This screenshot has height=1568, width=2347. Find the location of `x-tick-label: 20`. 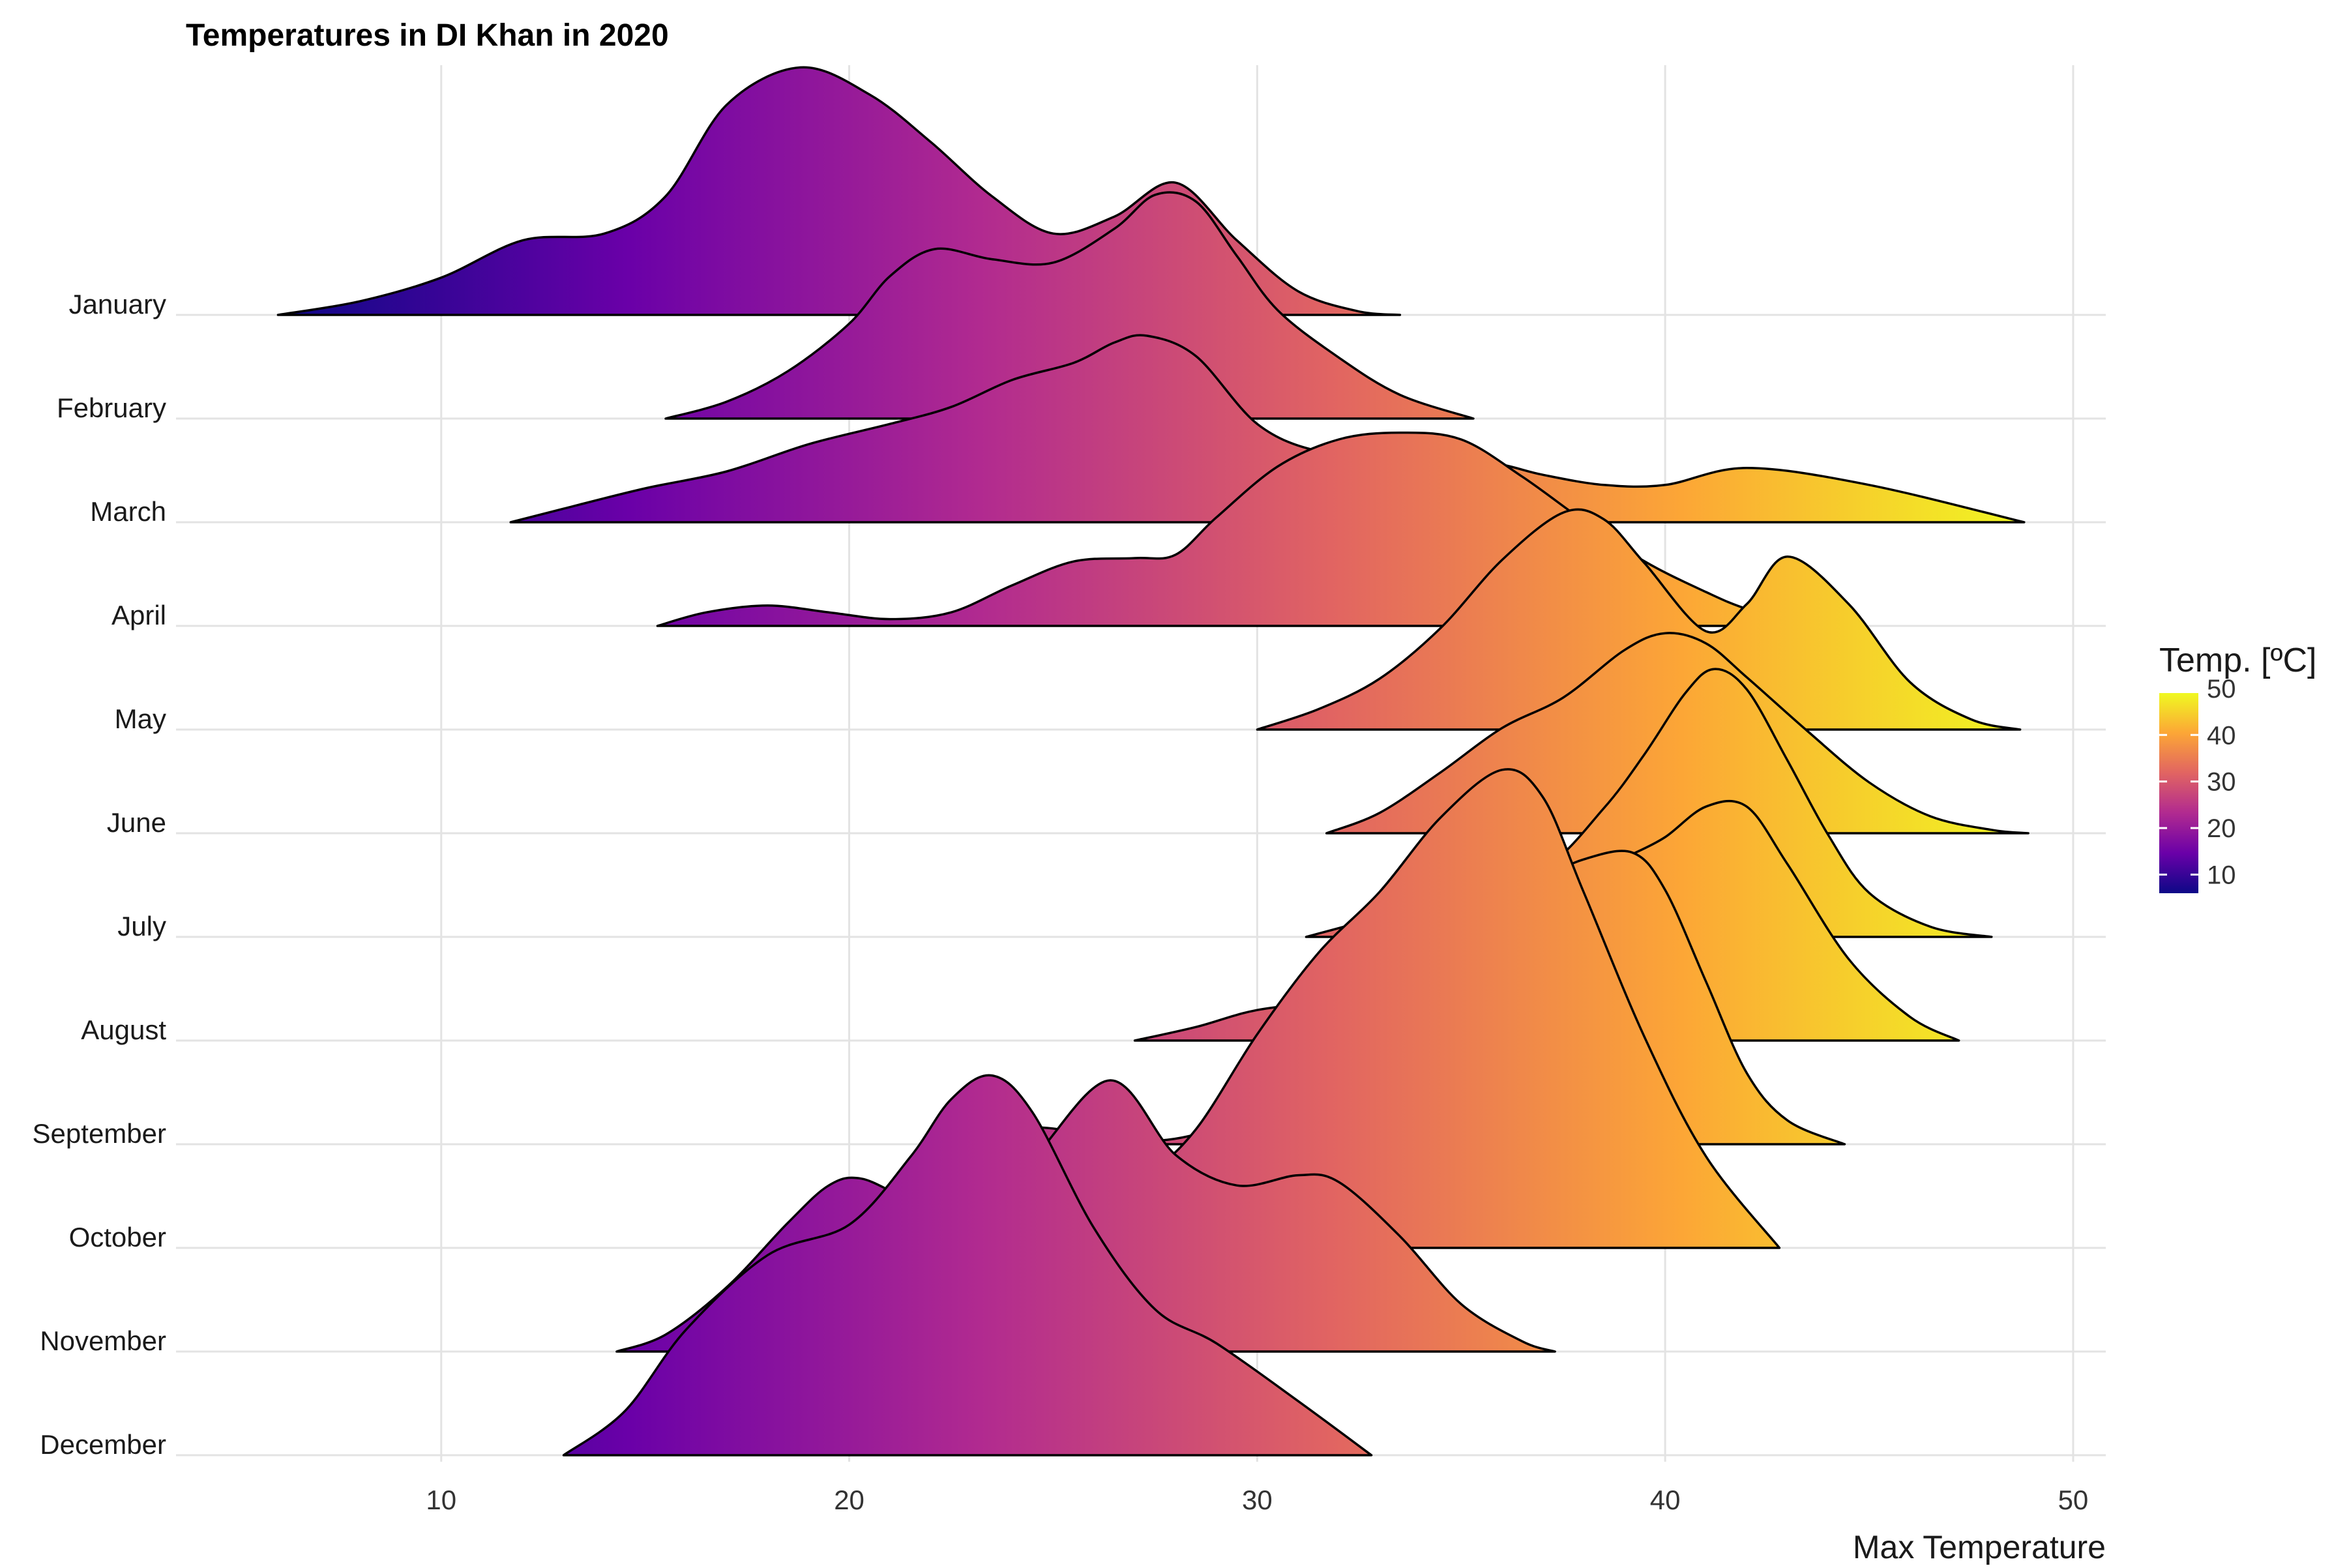

x-tick-label: 20 is located at coordinates (849, 1500).